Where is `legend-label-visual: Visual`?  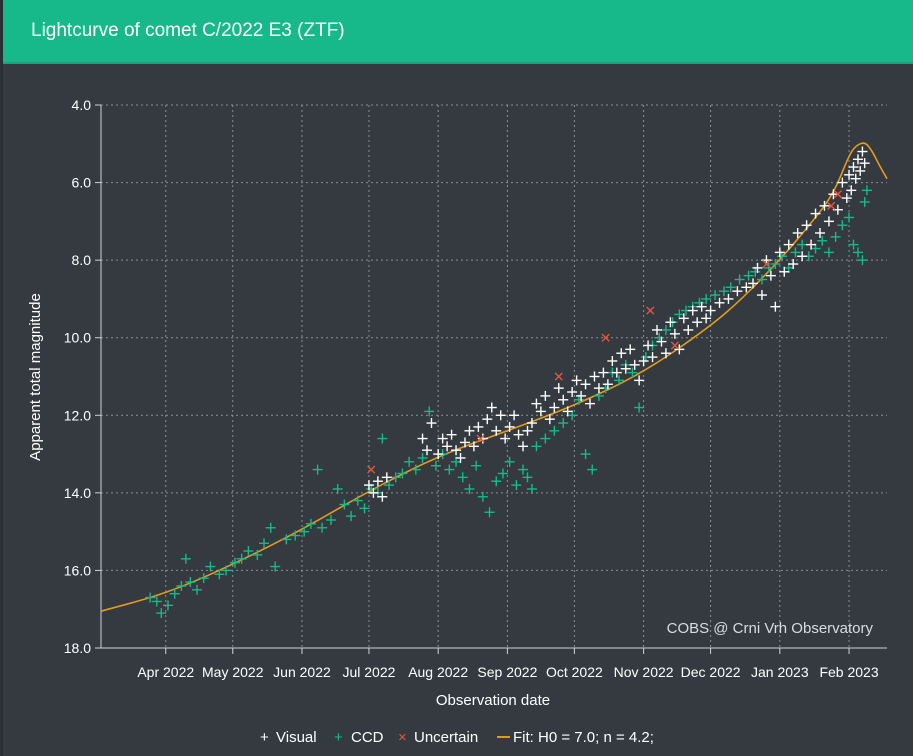 legend-label-visual: Visual is located at coordinates (296, 737).